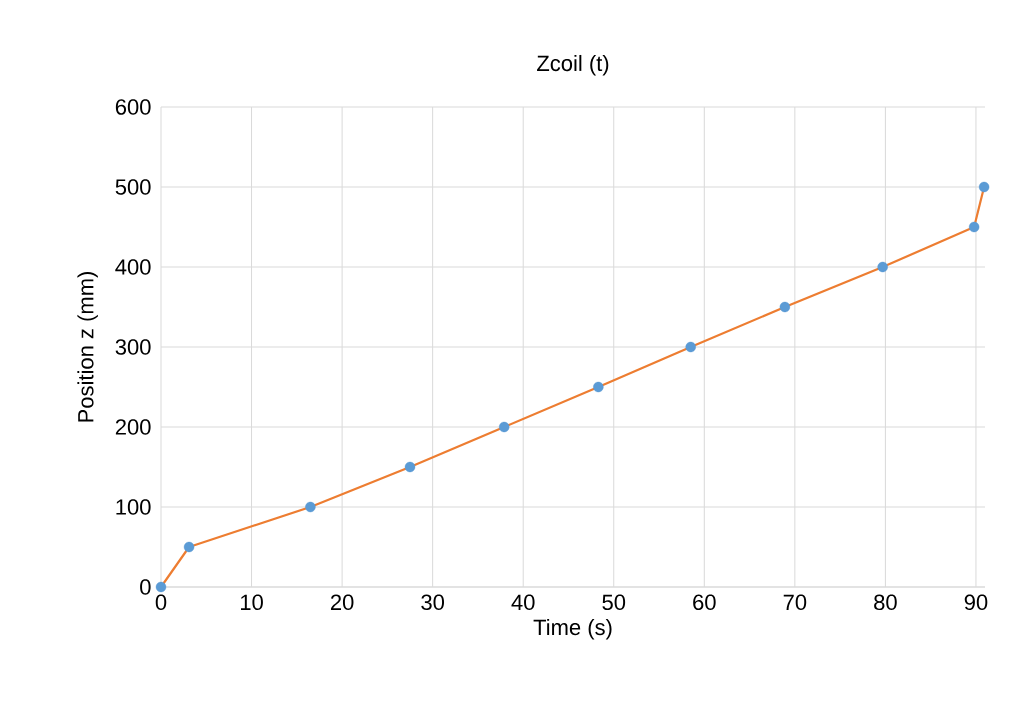 This screenshot has width=1015, height=705. I want to click on y-tick-label: 100, so click(133, 507).